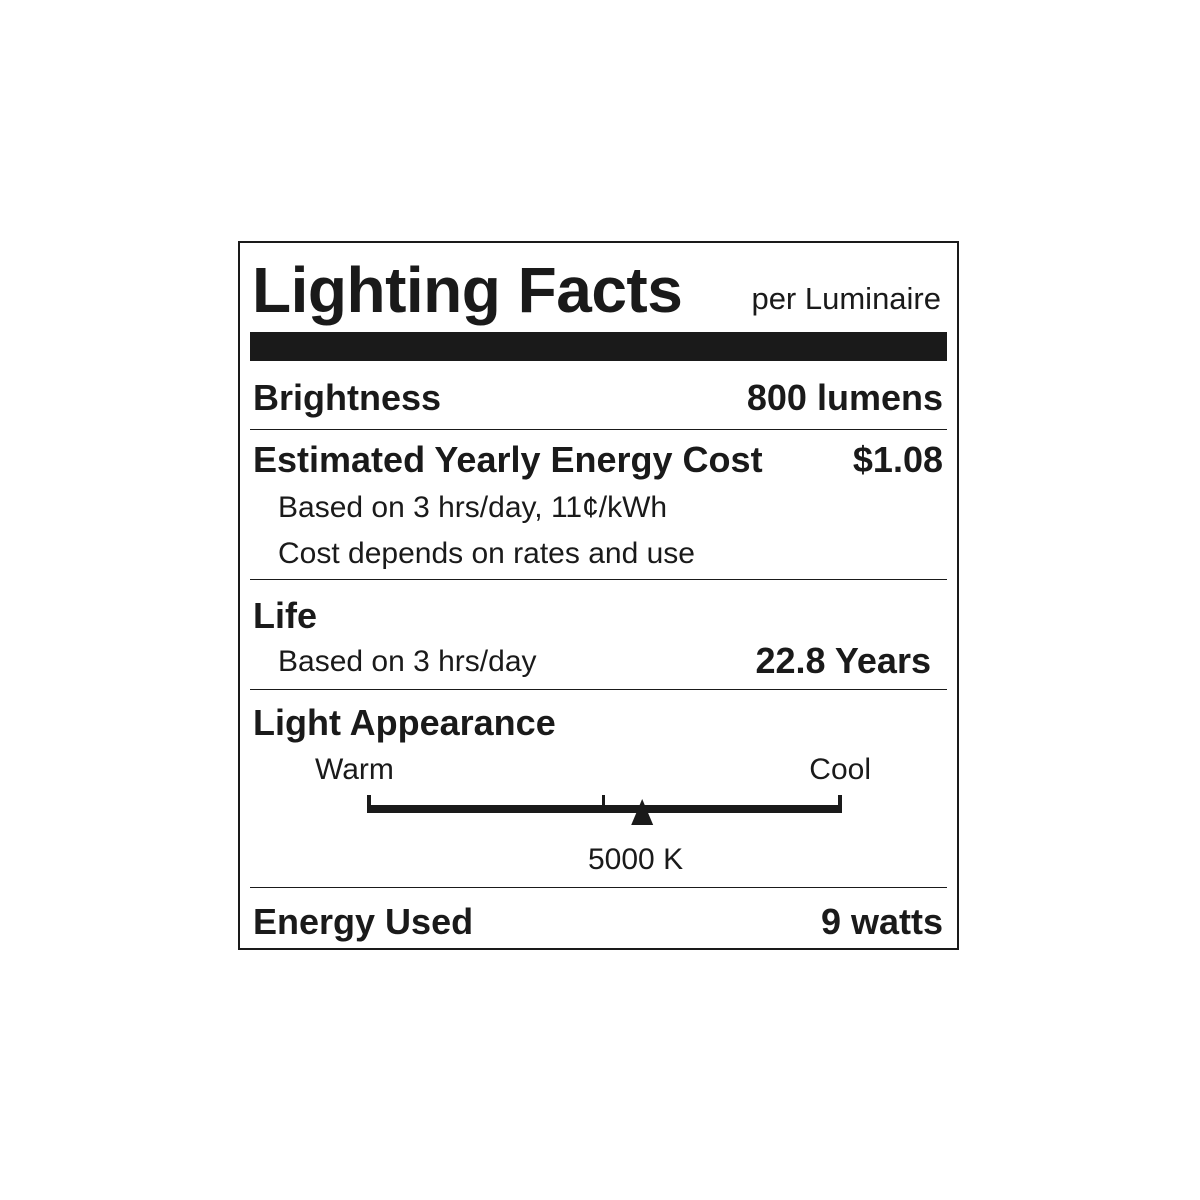 The image size is (1200, 1200). I want to click on temperature-marker-icon, so click(642, 812).